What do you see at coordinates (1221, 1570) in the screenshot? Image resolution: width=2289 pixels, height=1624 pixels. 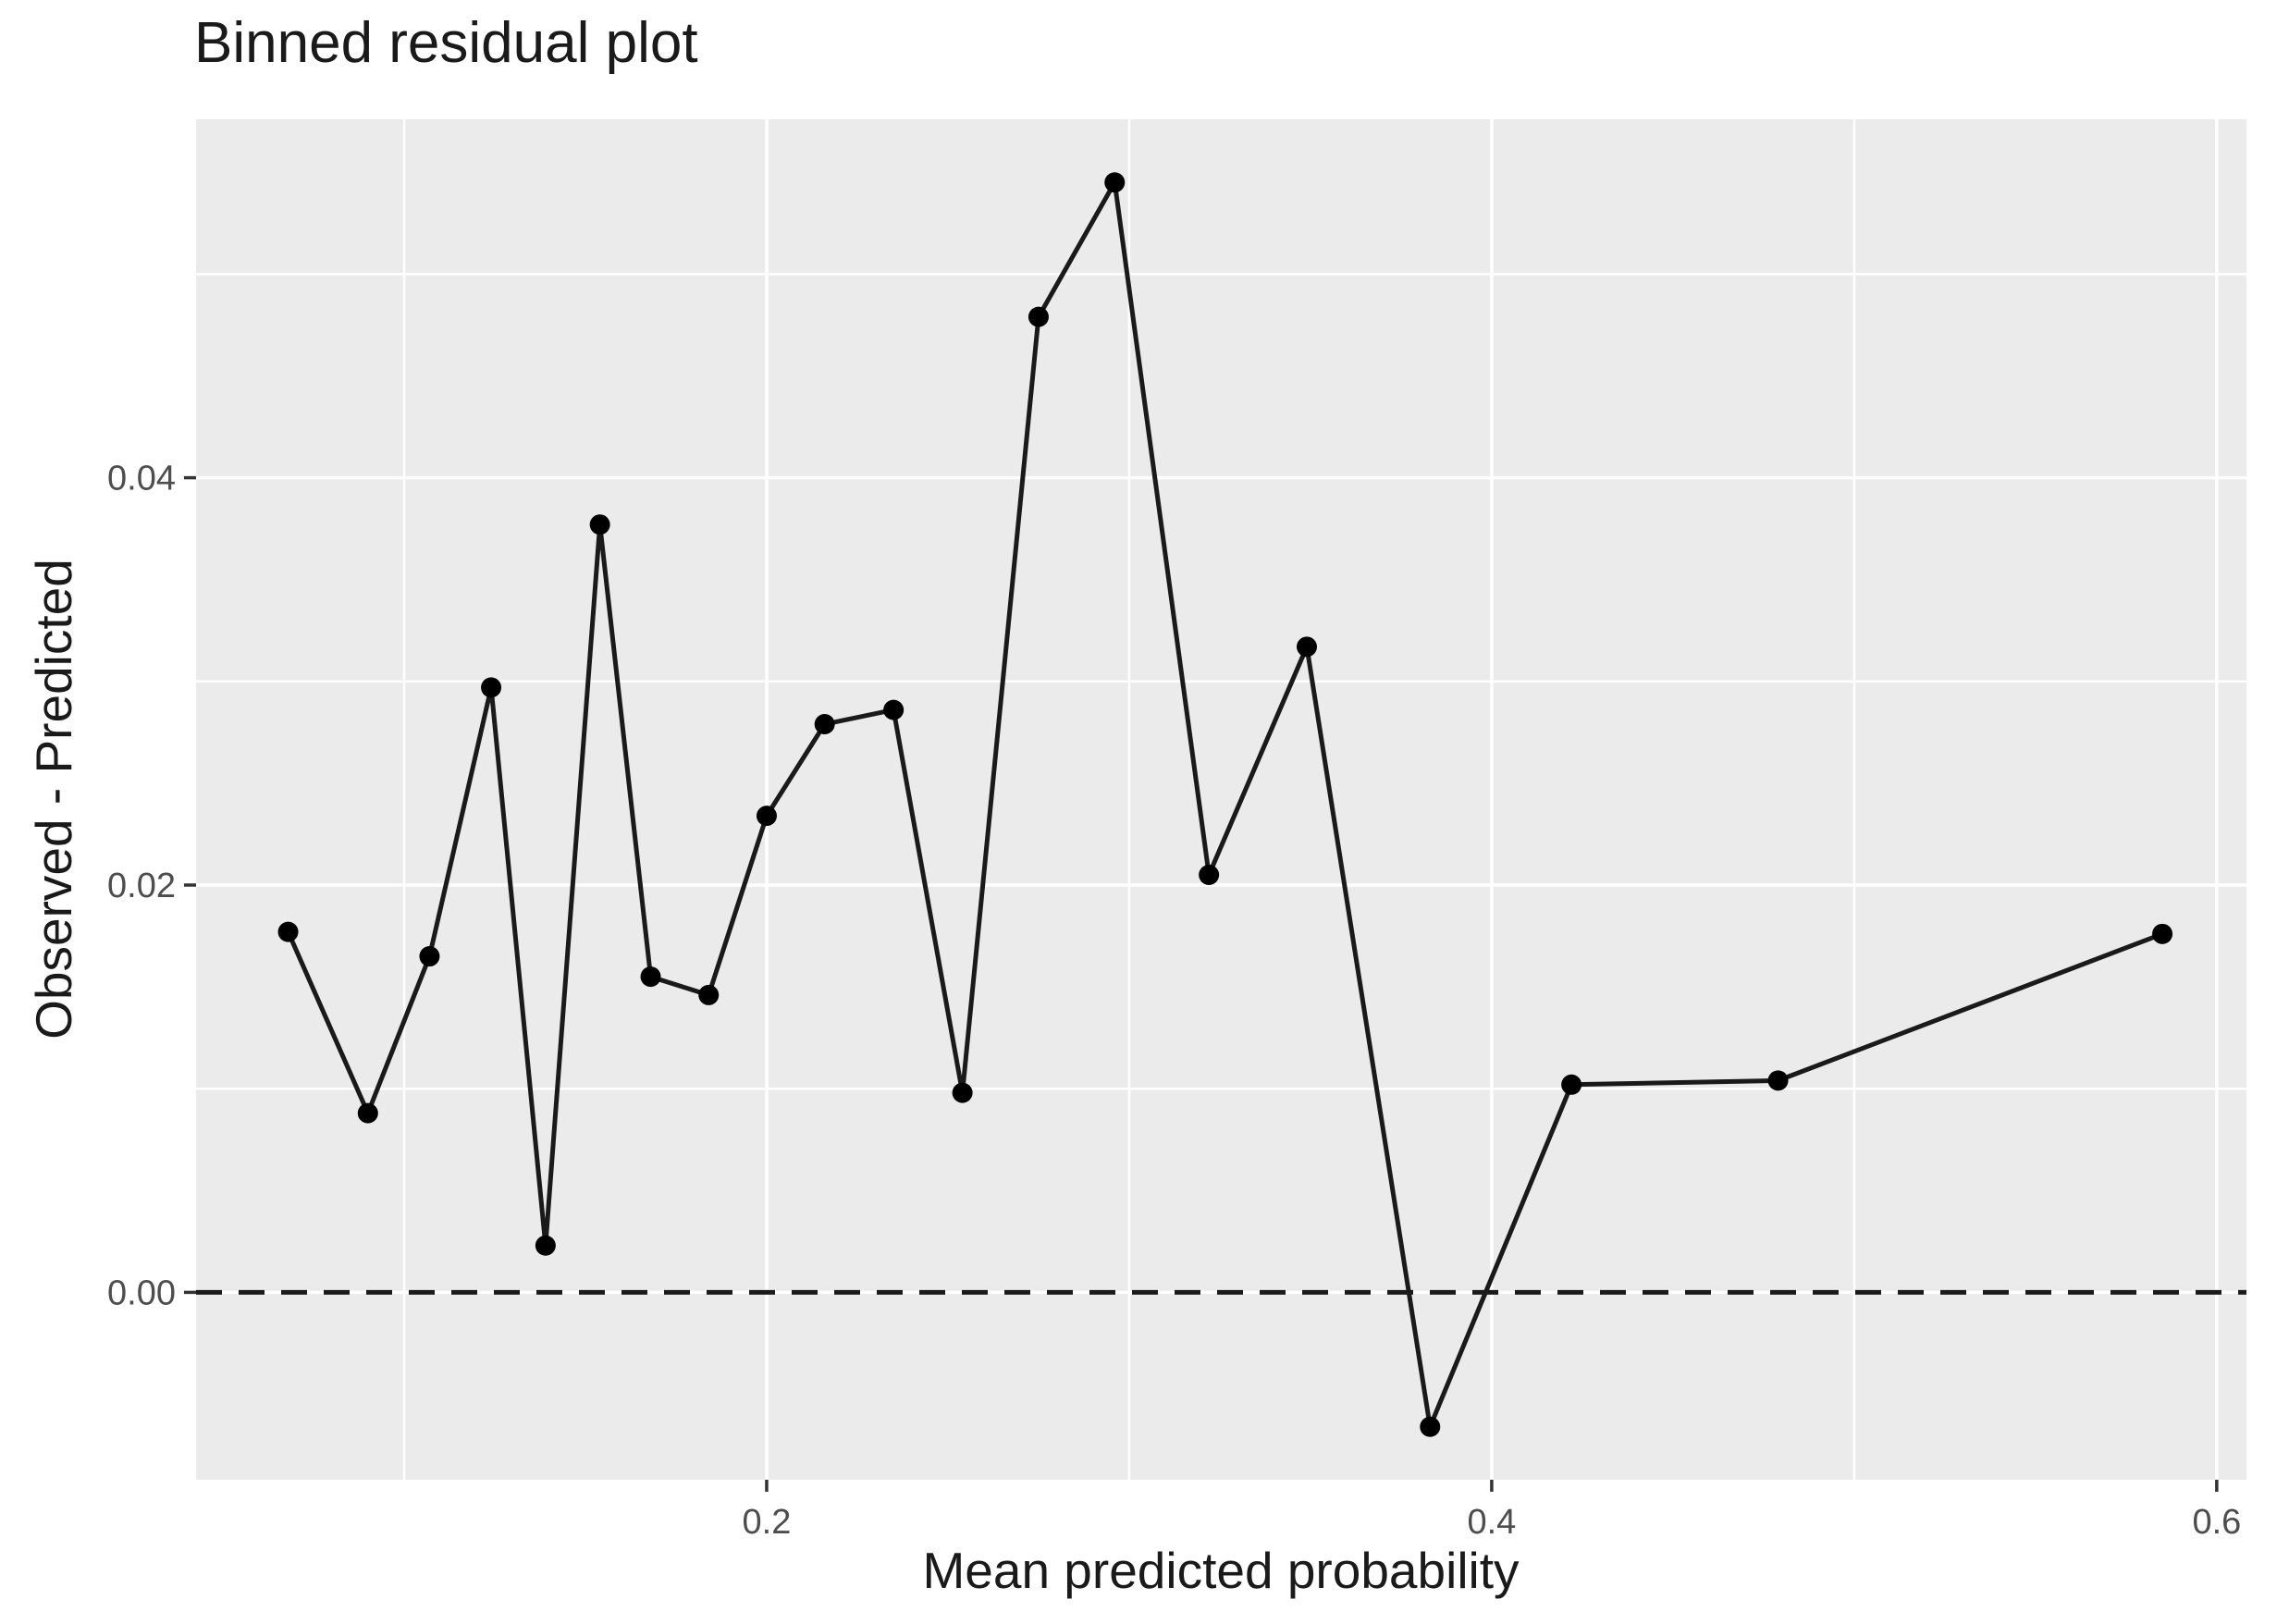 I see `x-axis-title: Mean predicted probability` at bounding box center [1221, 1570].